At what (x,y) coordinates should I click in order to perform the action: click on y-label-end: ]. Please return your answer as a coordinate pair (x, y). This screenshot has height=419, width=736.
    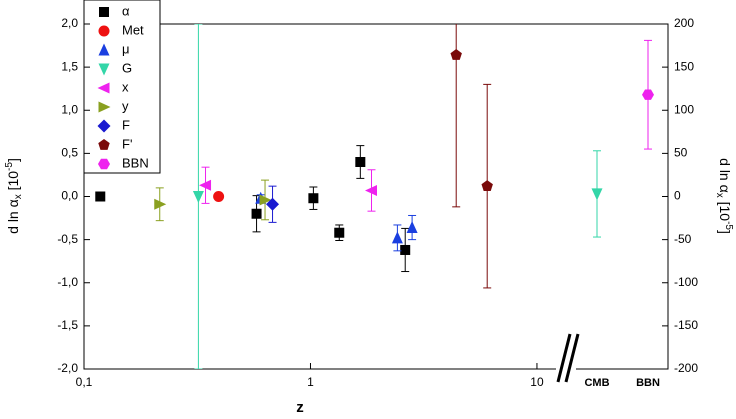
    Looking at the image, I should click on (13, 160).